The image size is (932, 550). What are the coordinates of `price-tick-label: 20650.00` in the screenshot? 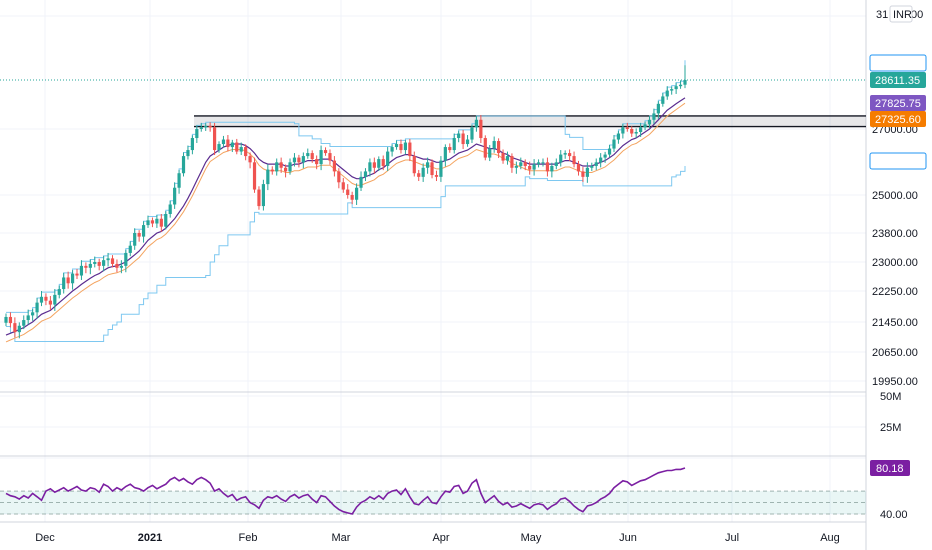 It's located at (895, 353).